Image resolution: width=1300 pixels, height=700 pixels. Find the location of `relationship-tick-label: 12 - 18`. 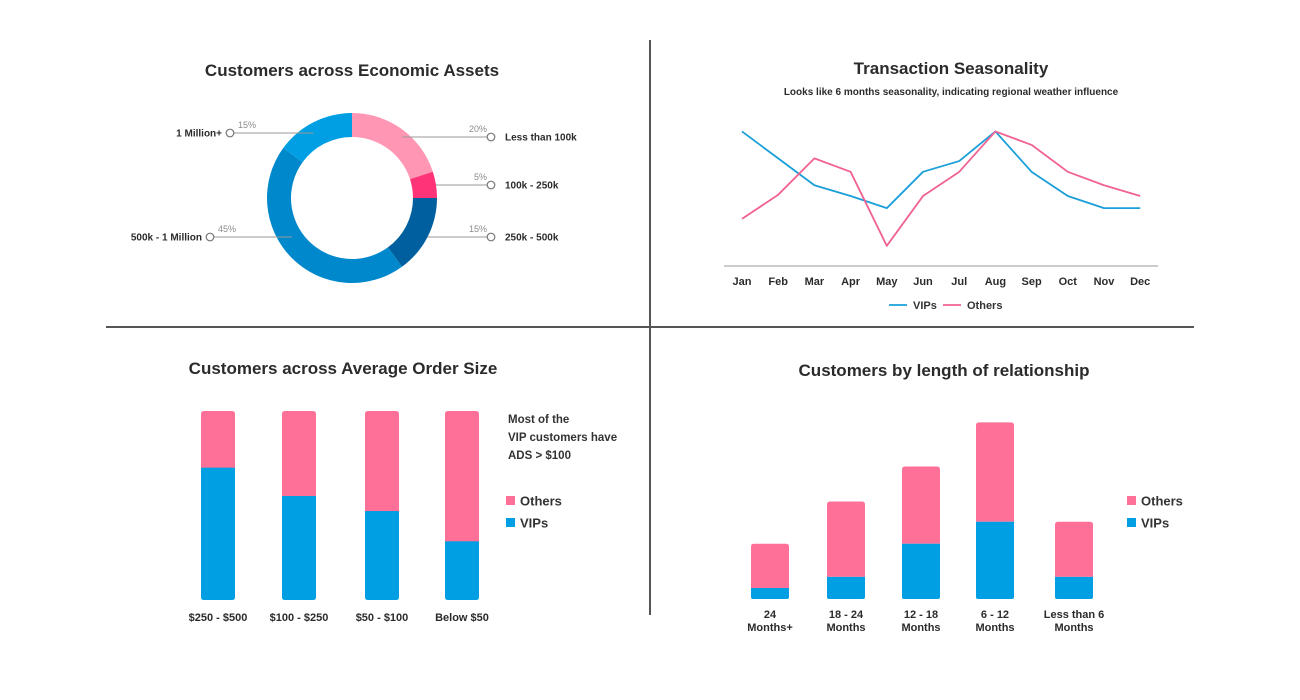

relationship-tick-label: 12 - 18 is located at coordinates (921, 615).